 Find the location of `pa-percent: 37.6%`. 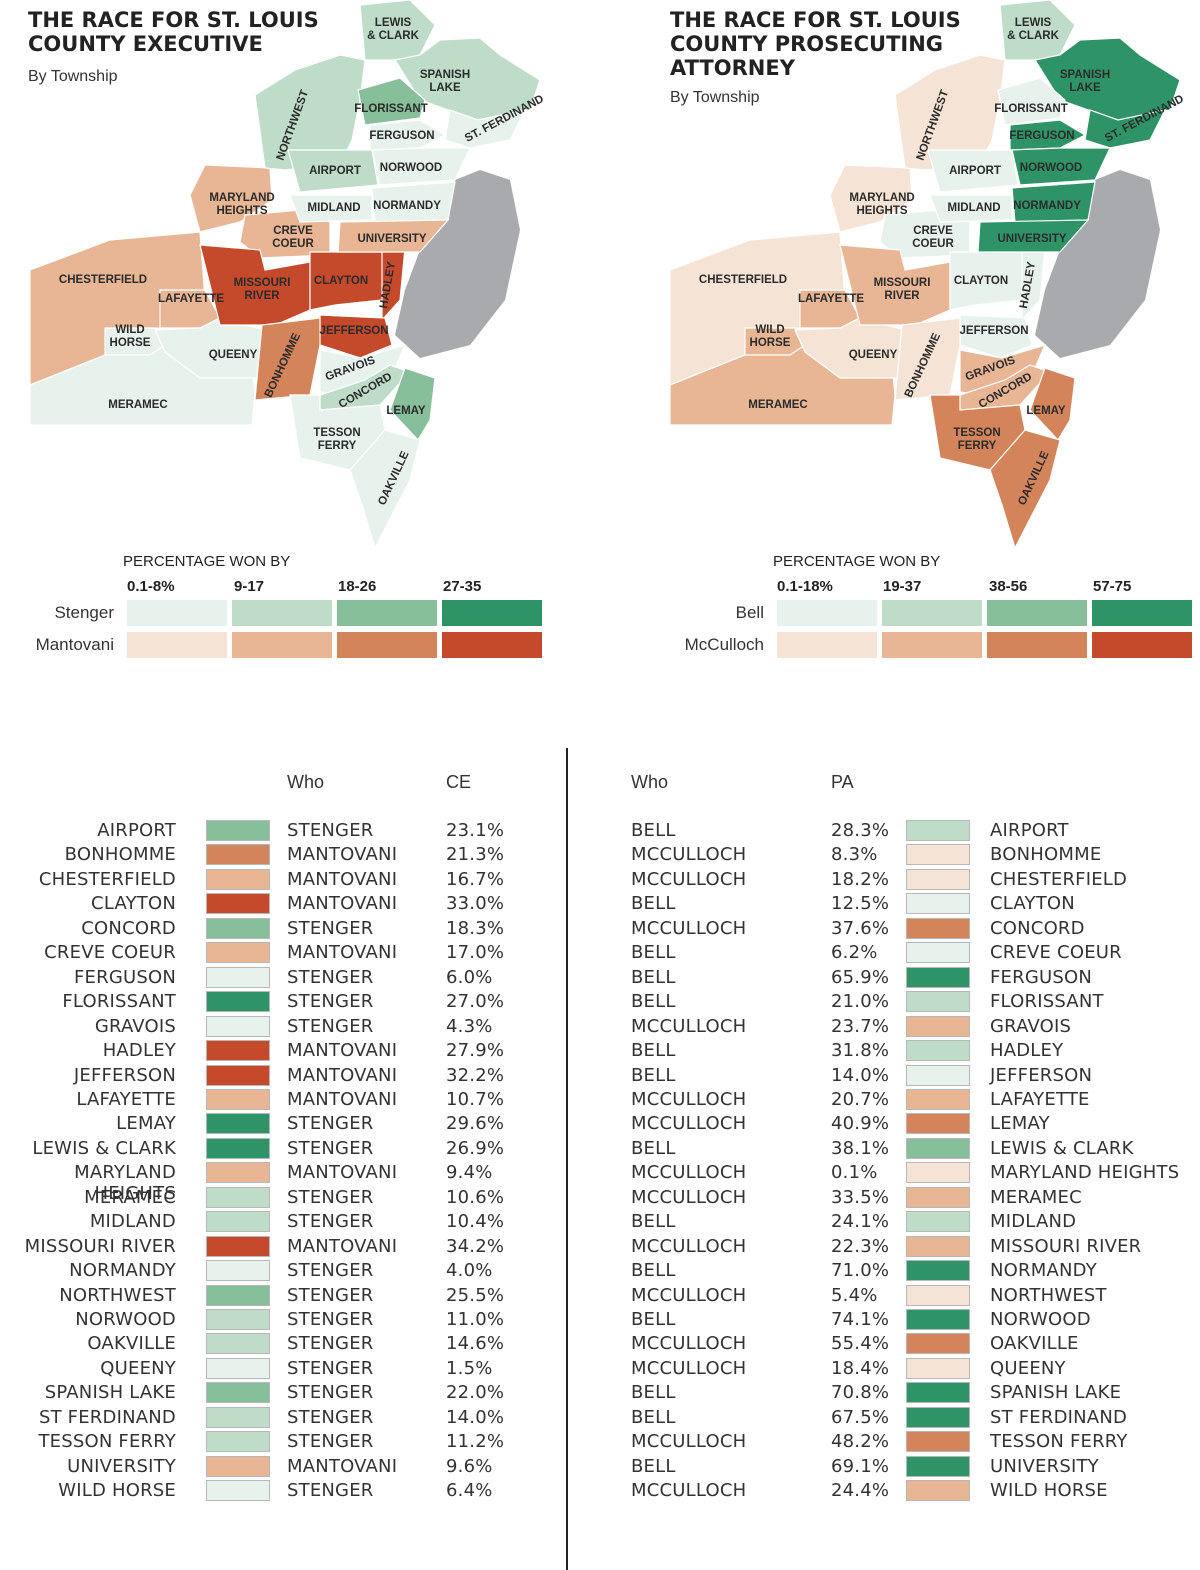

pa-percent: 37.6% is located at coordinates (860, 928).